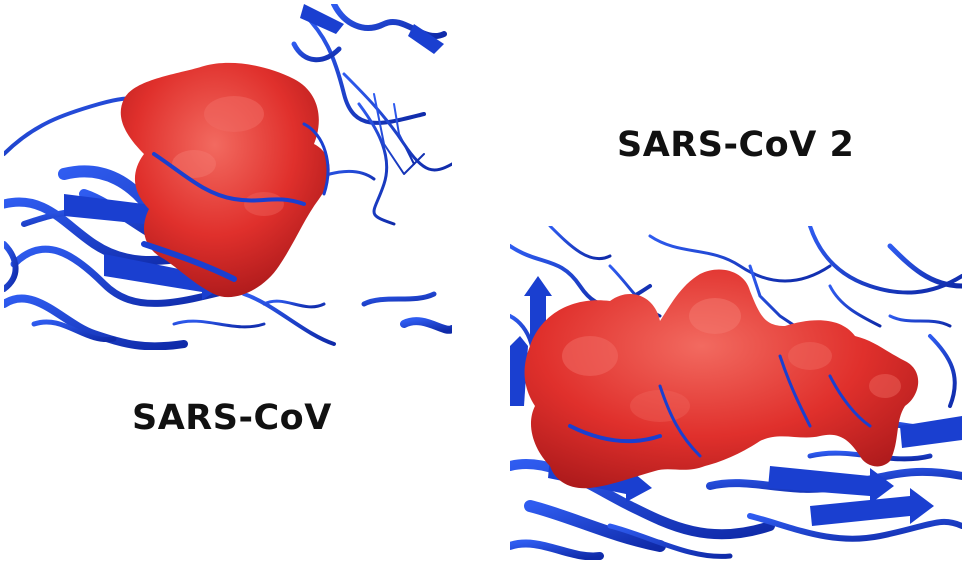 This screenshot has height=562, width=964. Describe the element at coordinates (736, 145) in the screenshot. I see `sars-cov-2-label: SARS-CoV 2` at that location.